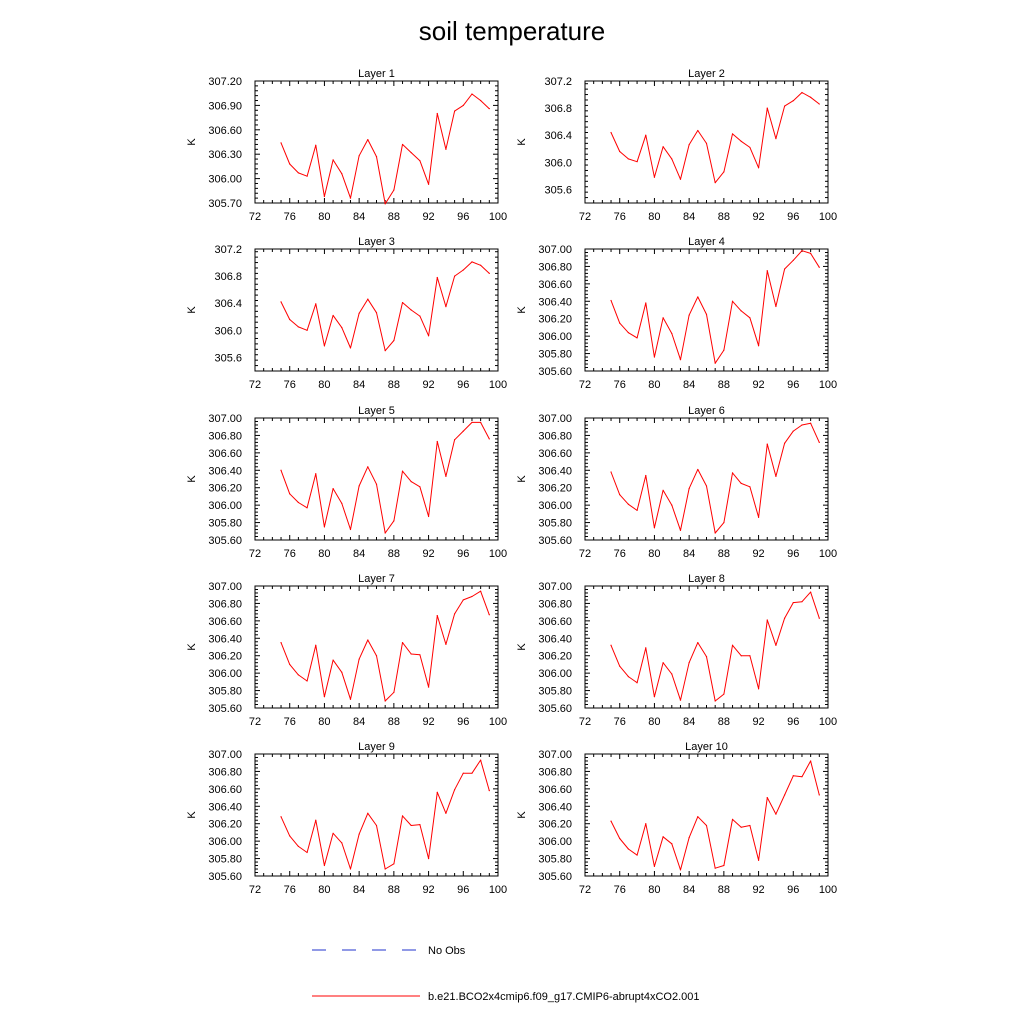 The height and width of the screenshot is (1024, 1024). What do you see at coordinates (706, 479) in the screenshot?
I see `plot-frame` at bounding box center [706, 479].